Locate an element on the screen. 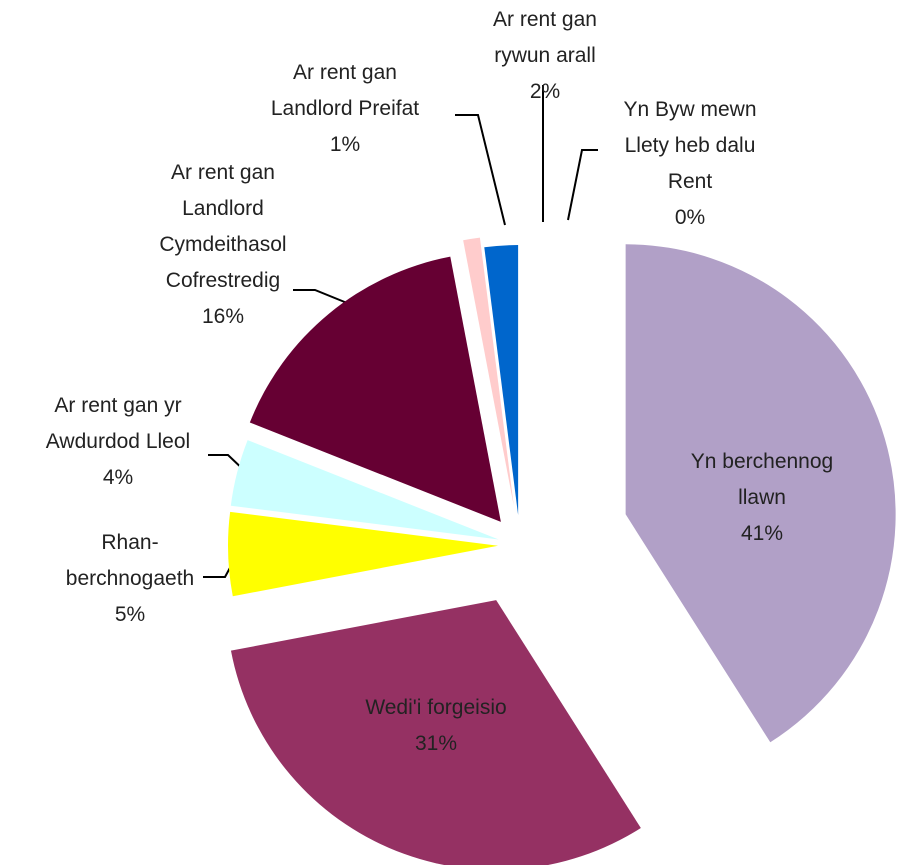 This screenshot has width=907, height=865. slice-label: Yn Byw mewn Llety heb dalu Rent 0% is located at coordinates (690, 164).